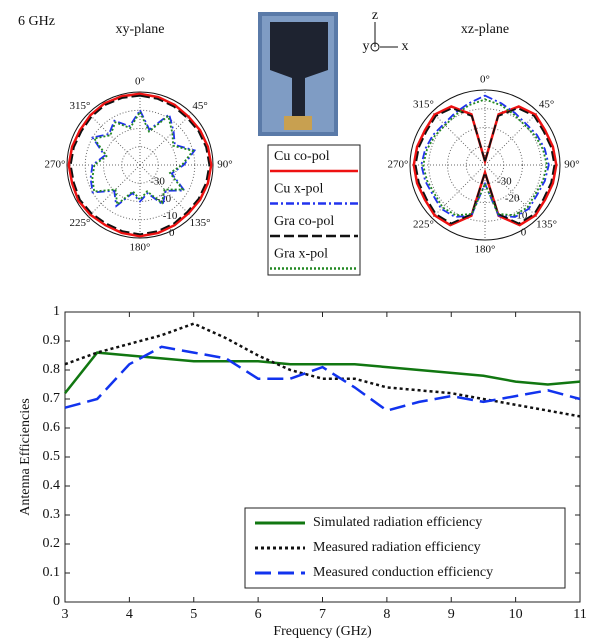  Describe the element at coordinates (299, 70) in the screenshot. I see `antenna` at that location.